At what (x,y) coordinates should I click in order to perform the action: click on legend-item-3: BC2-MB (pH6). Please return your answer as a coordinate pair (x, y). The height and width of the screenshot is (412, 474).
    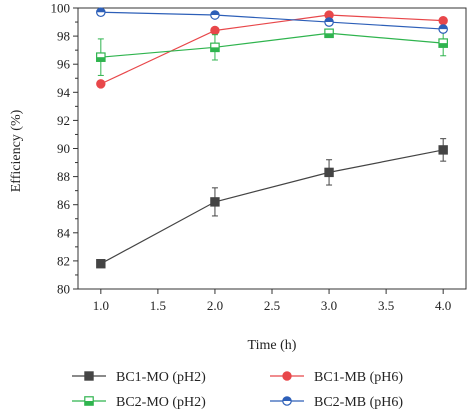
    Looking at the image, I should click on (336, 402).